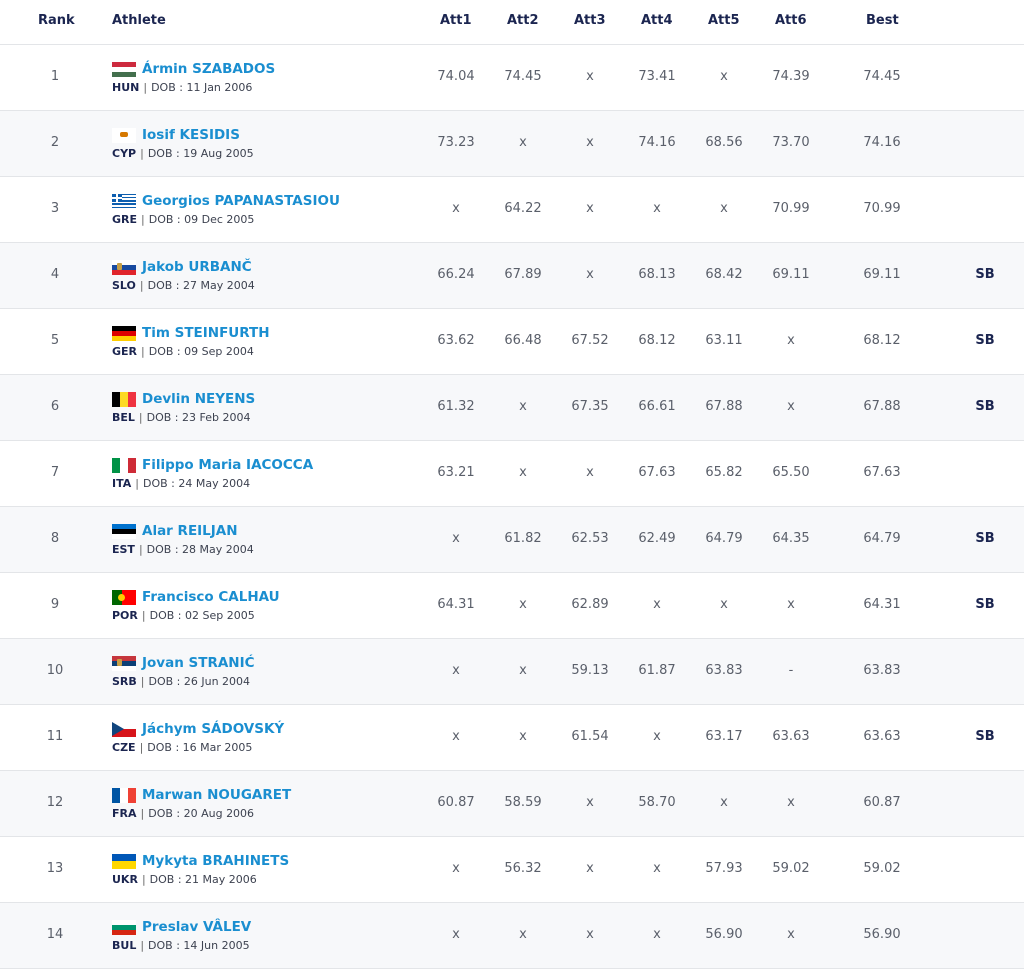 Image resolution: width=1024 pixels, height=969 pixels. I want to click on nationality-code: BEL, so click(123, 417).